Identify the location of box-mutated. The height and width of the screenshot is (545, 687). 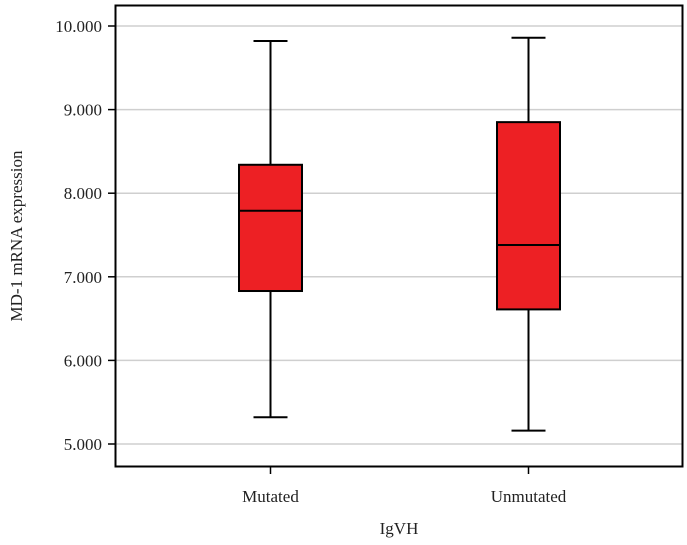
(270, 229).